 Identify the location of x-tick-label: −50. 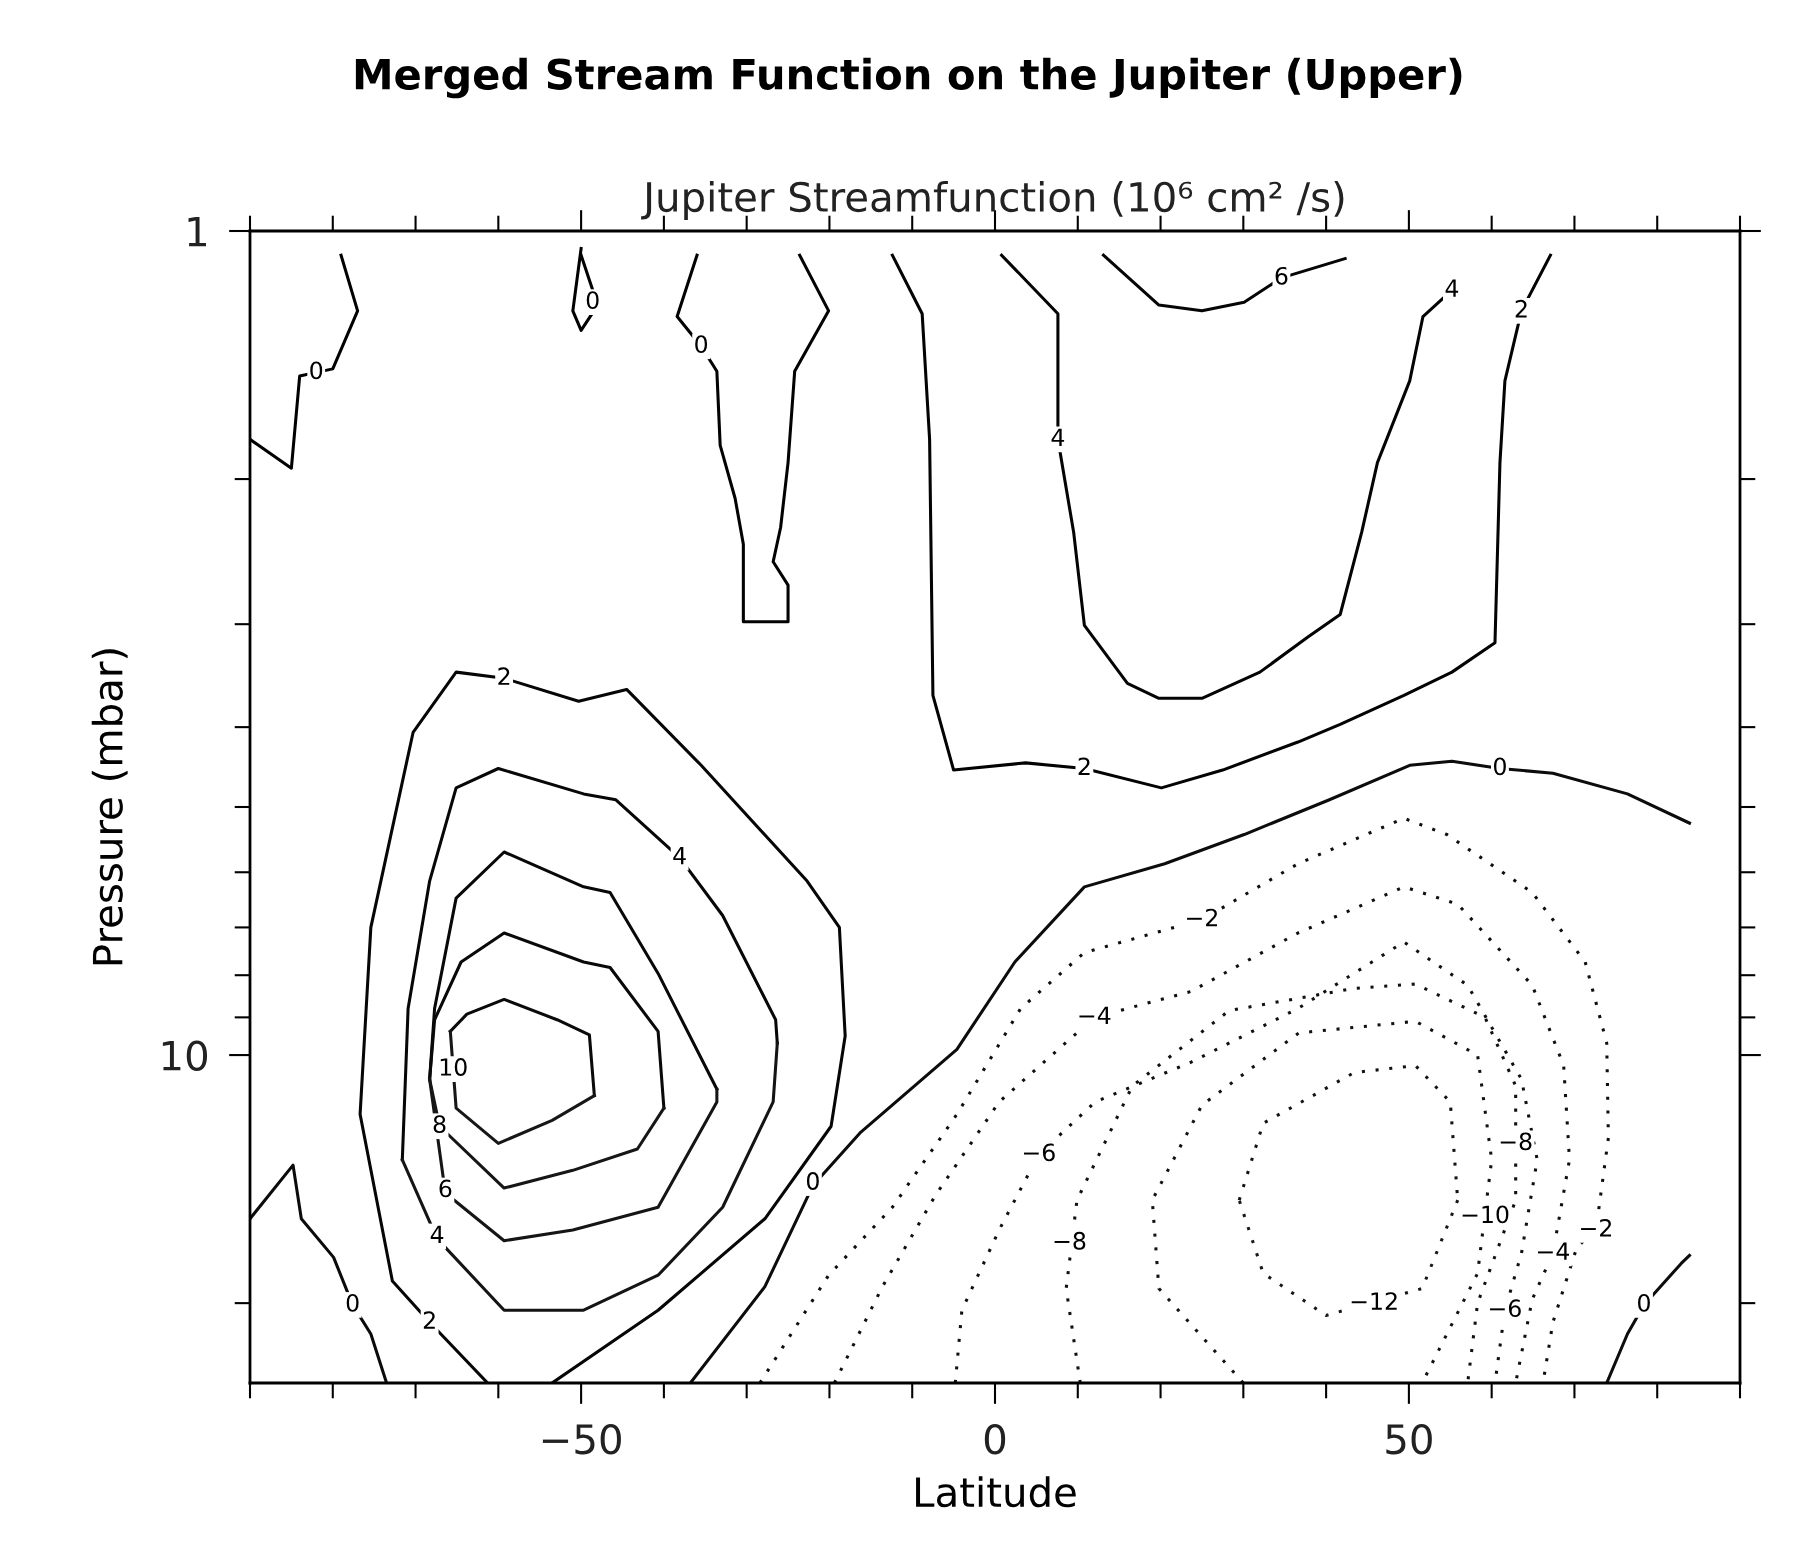
(581, 1439).